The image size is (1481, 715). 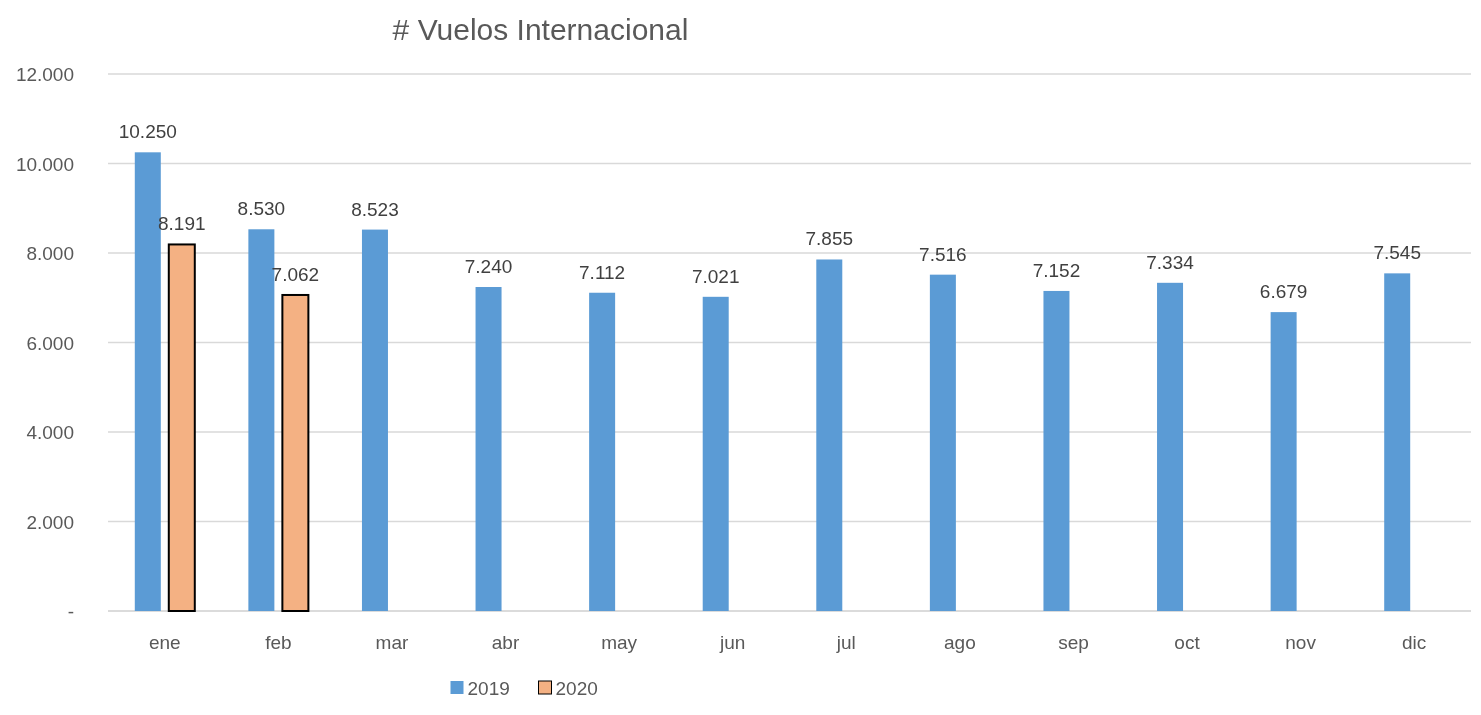 What do you see at coordinates (50, 343) in the screenshot?
I see `y-tick-label: 6.000` at bounding box center [50, 343].